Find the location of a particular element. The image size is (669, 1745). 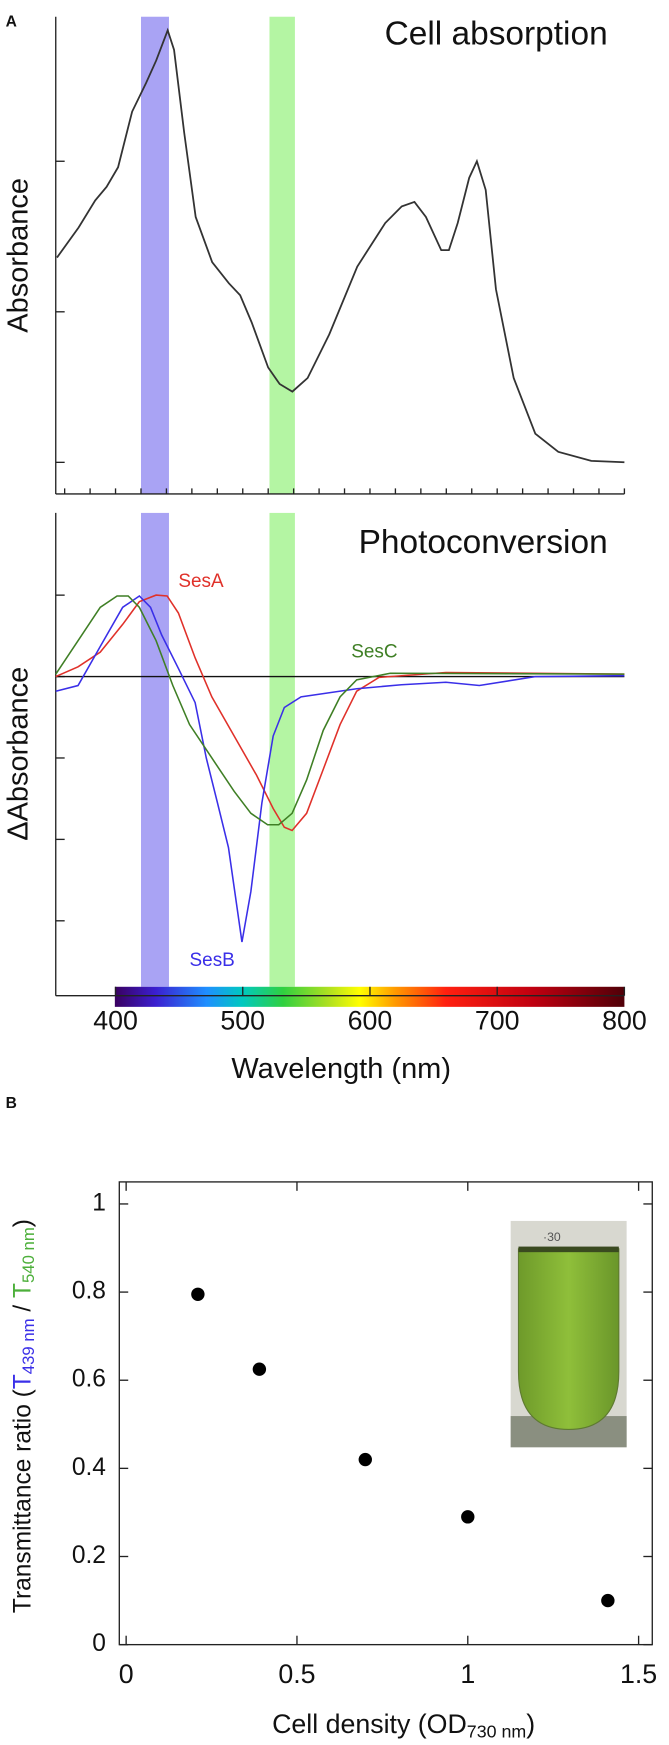

label-part: Cell density (OD is located at coordinates (369, 1724).